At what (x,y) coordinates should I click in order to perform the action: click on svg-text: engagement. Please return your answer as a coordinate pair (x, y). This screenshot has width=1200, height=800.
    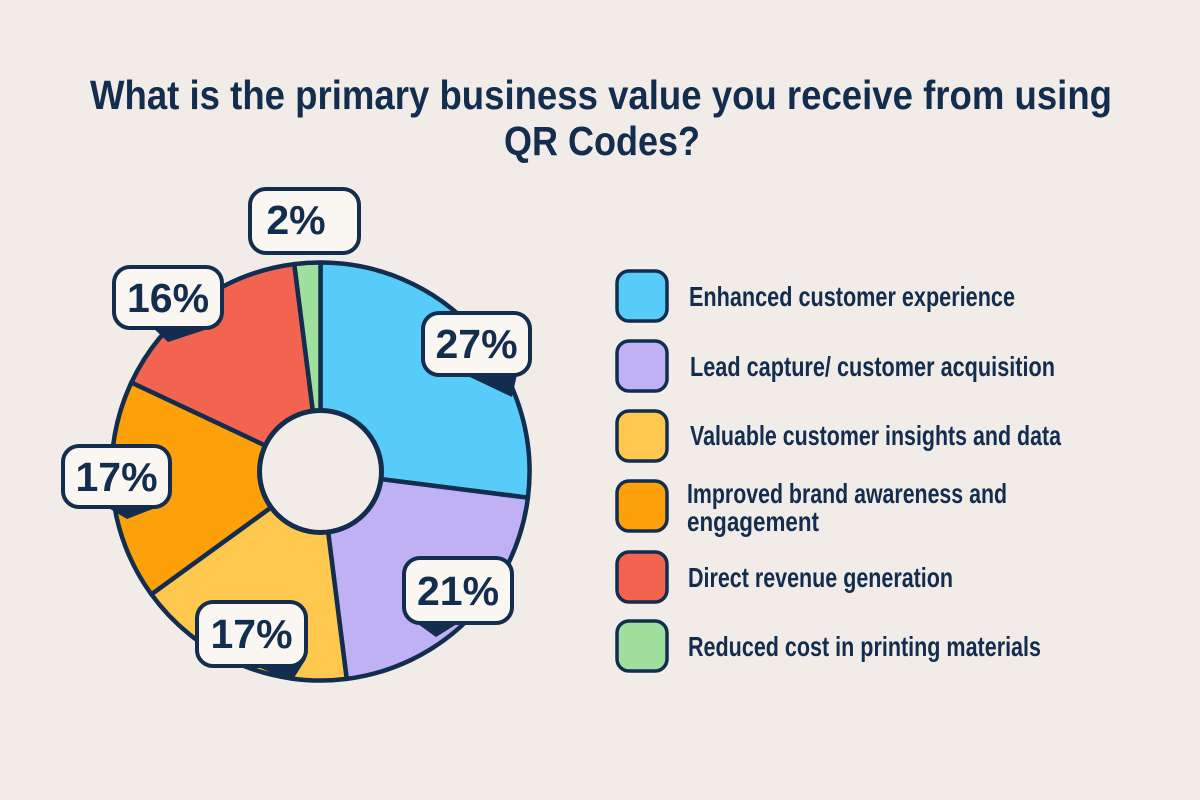
    Looking at the image, I should click on (753, 521).